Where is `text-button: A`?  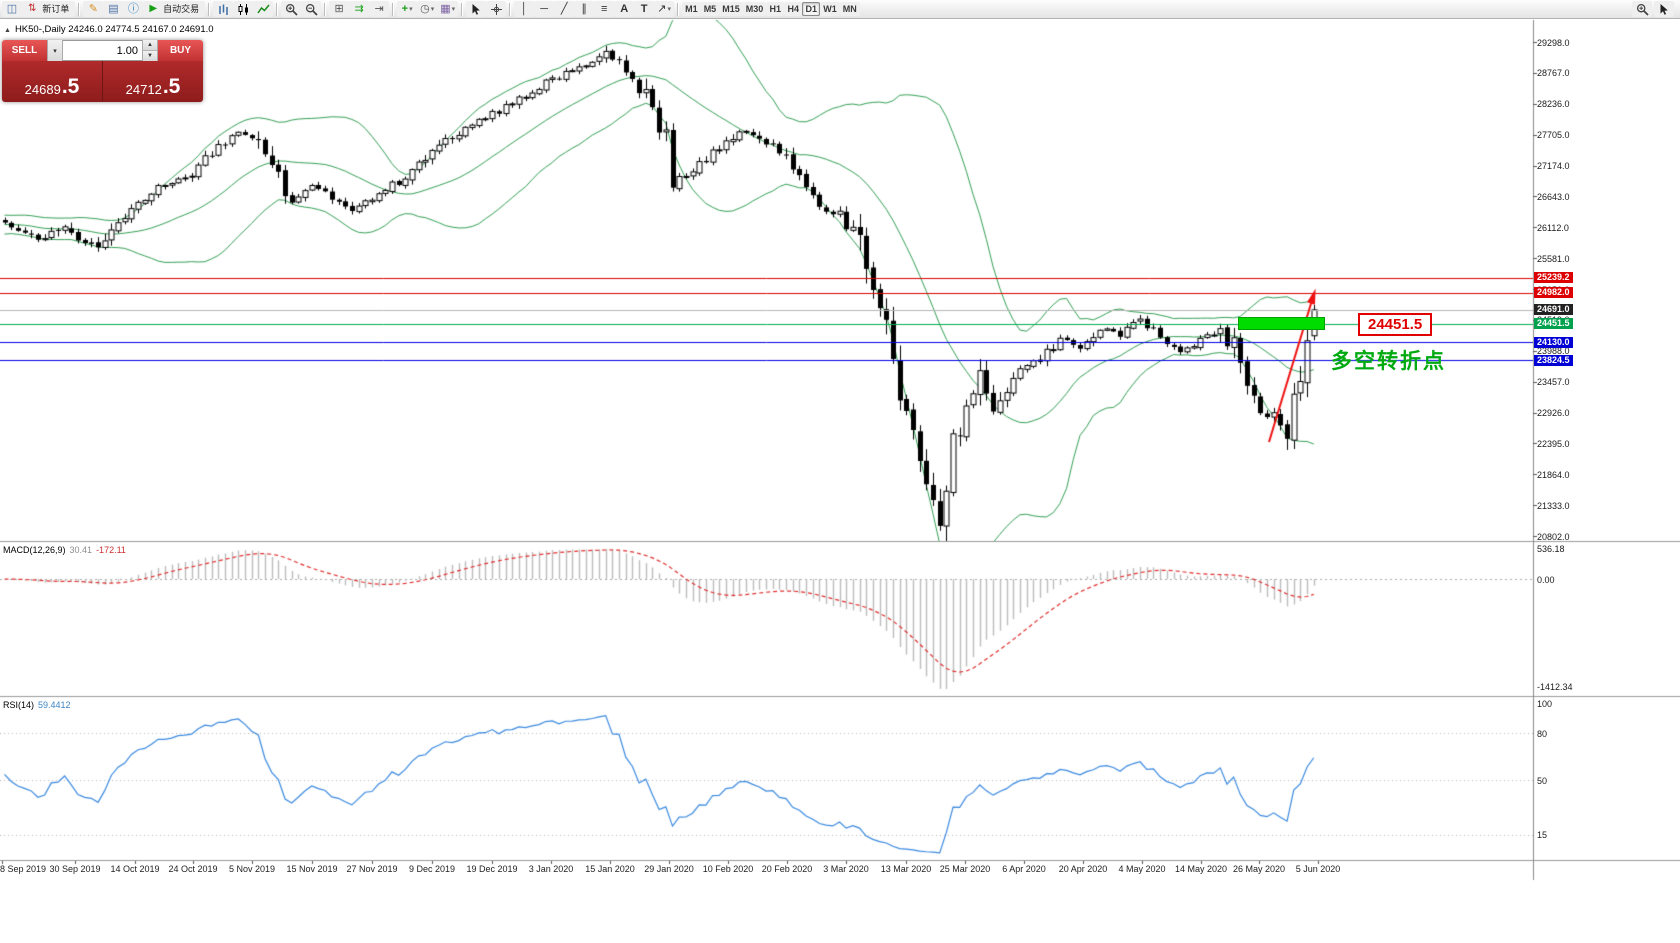
text-button: A is located at coordinates (624, 9).